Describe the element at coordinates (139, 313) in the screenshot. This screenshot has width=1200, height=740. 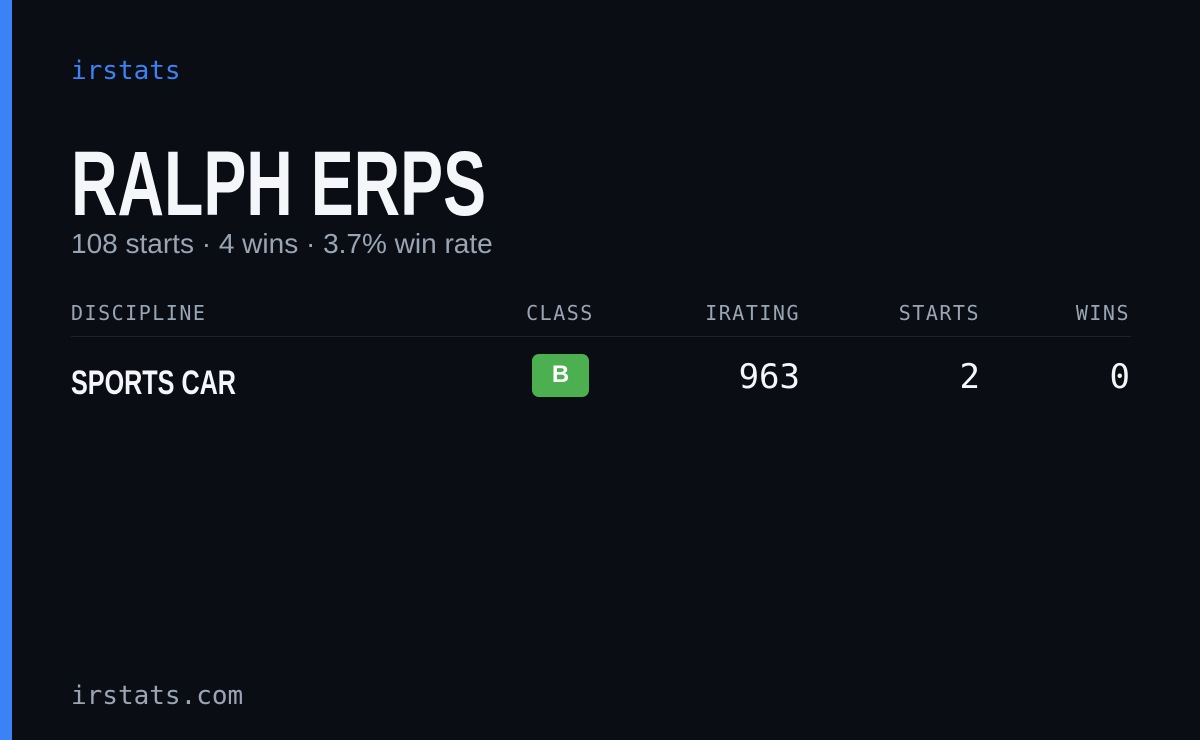
I see `column-header: DISCIPLINE` at that location.